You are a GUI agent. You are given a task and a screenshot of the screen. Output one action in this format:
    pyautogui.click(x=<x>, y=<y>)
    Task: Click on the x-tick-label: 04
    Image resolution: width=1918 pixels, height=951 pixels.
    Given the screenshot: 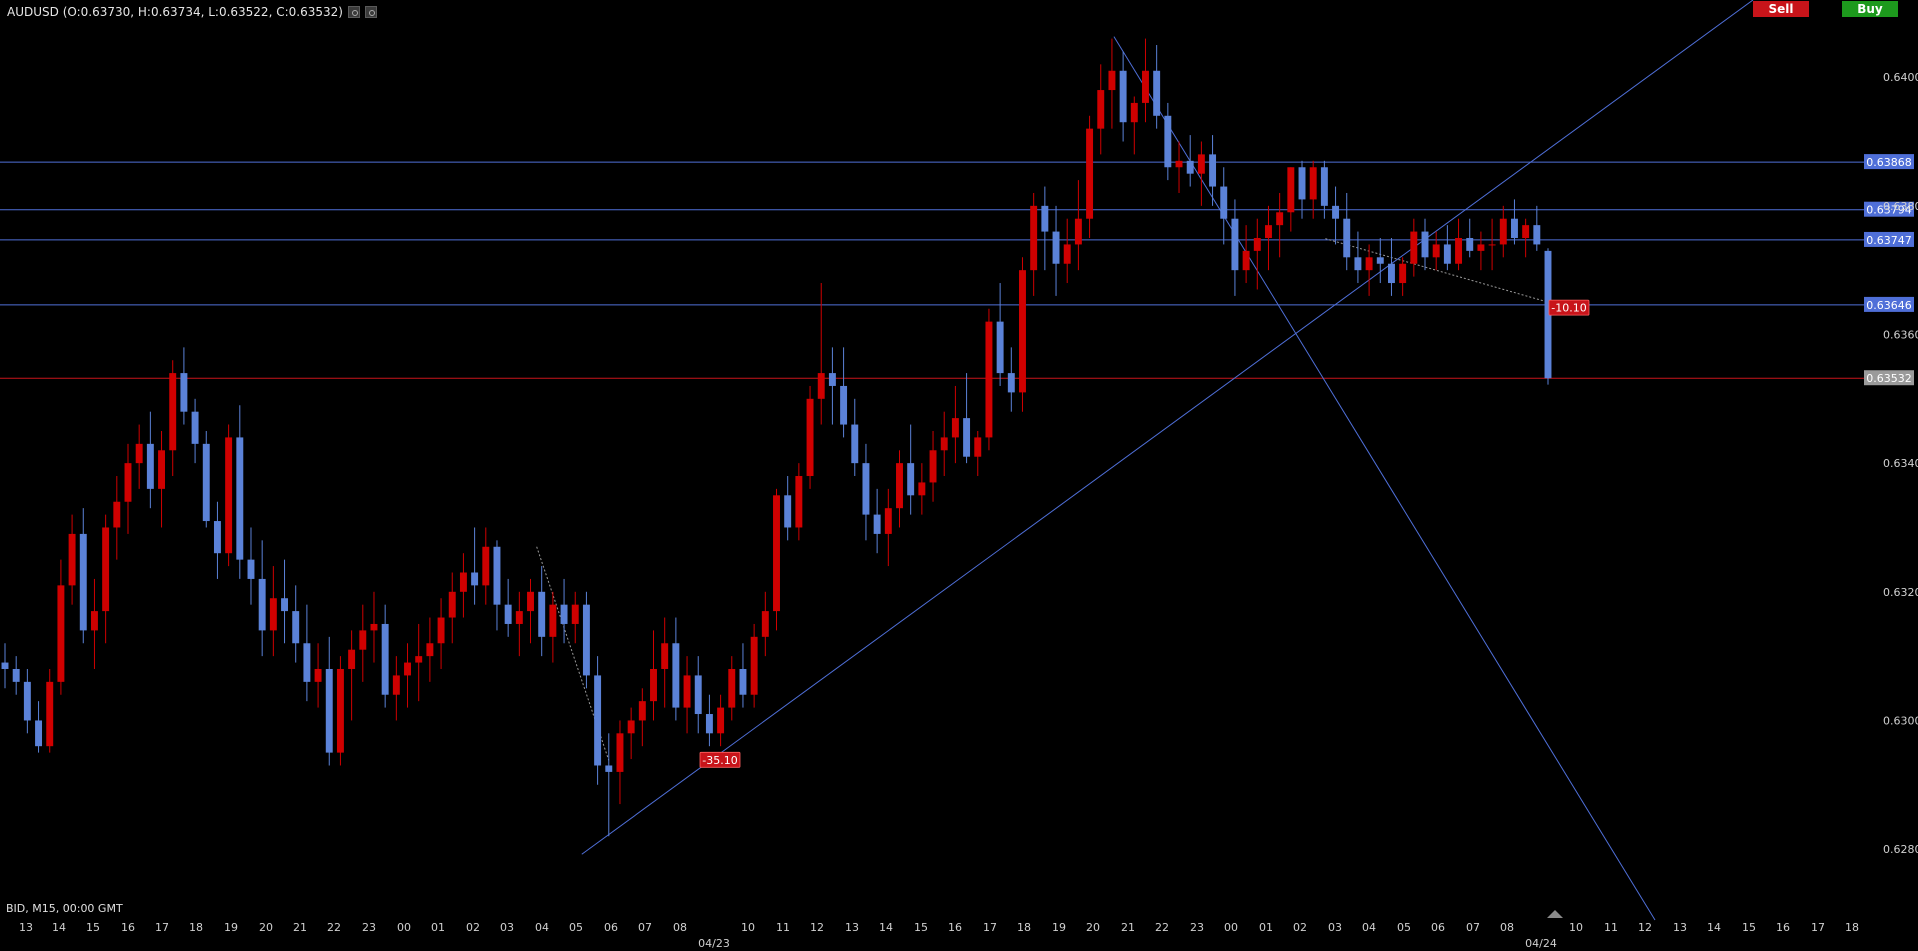 What is the action you would take?
    pyautogui.click(x=542, y=927)
    